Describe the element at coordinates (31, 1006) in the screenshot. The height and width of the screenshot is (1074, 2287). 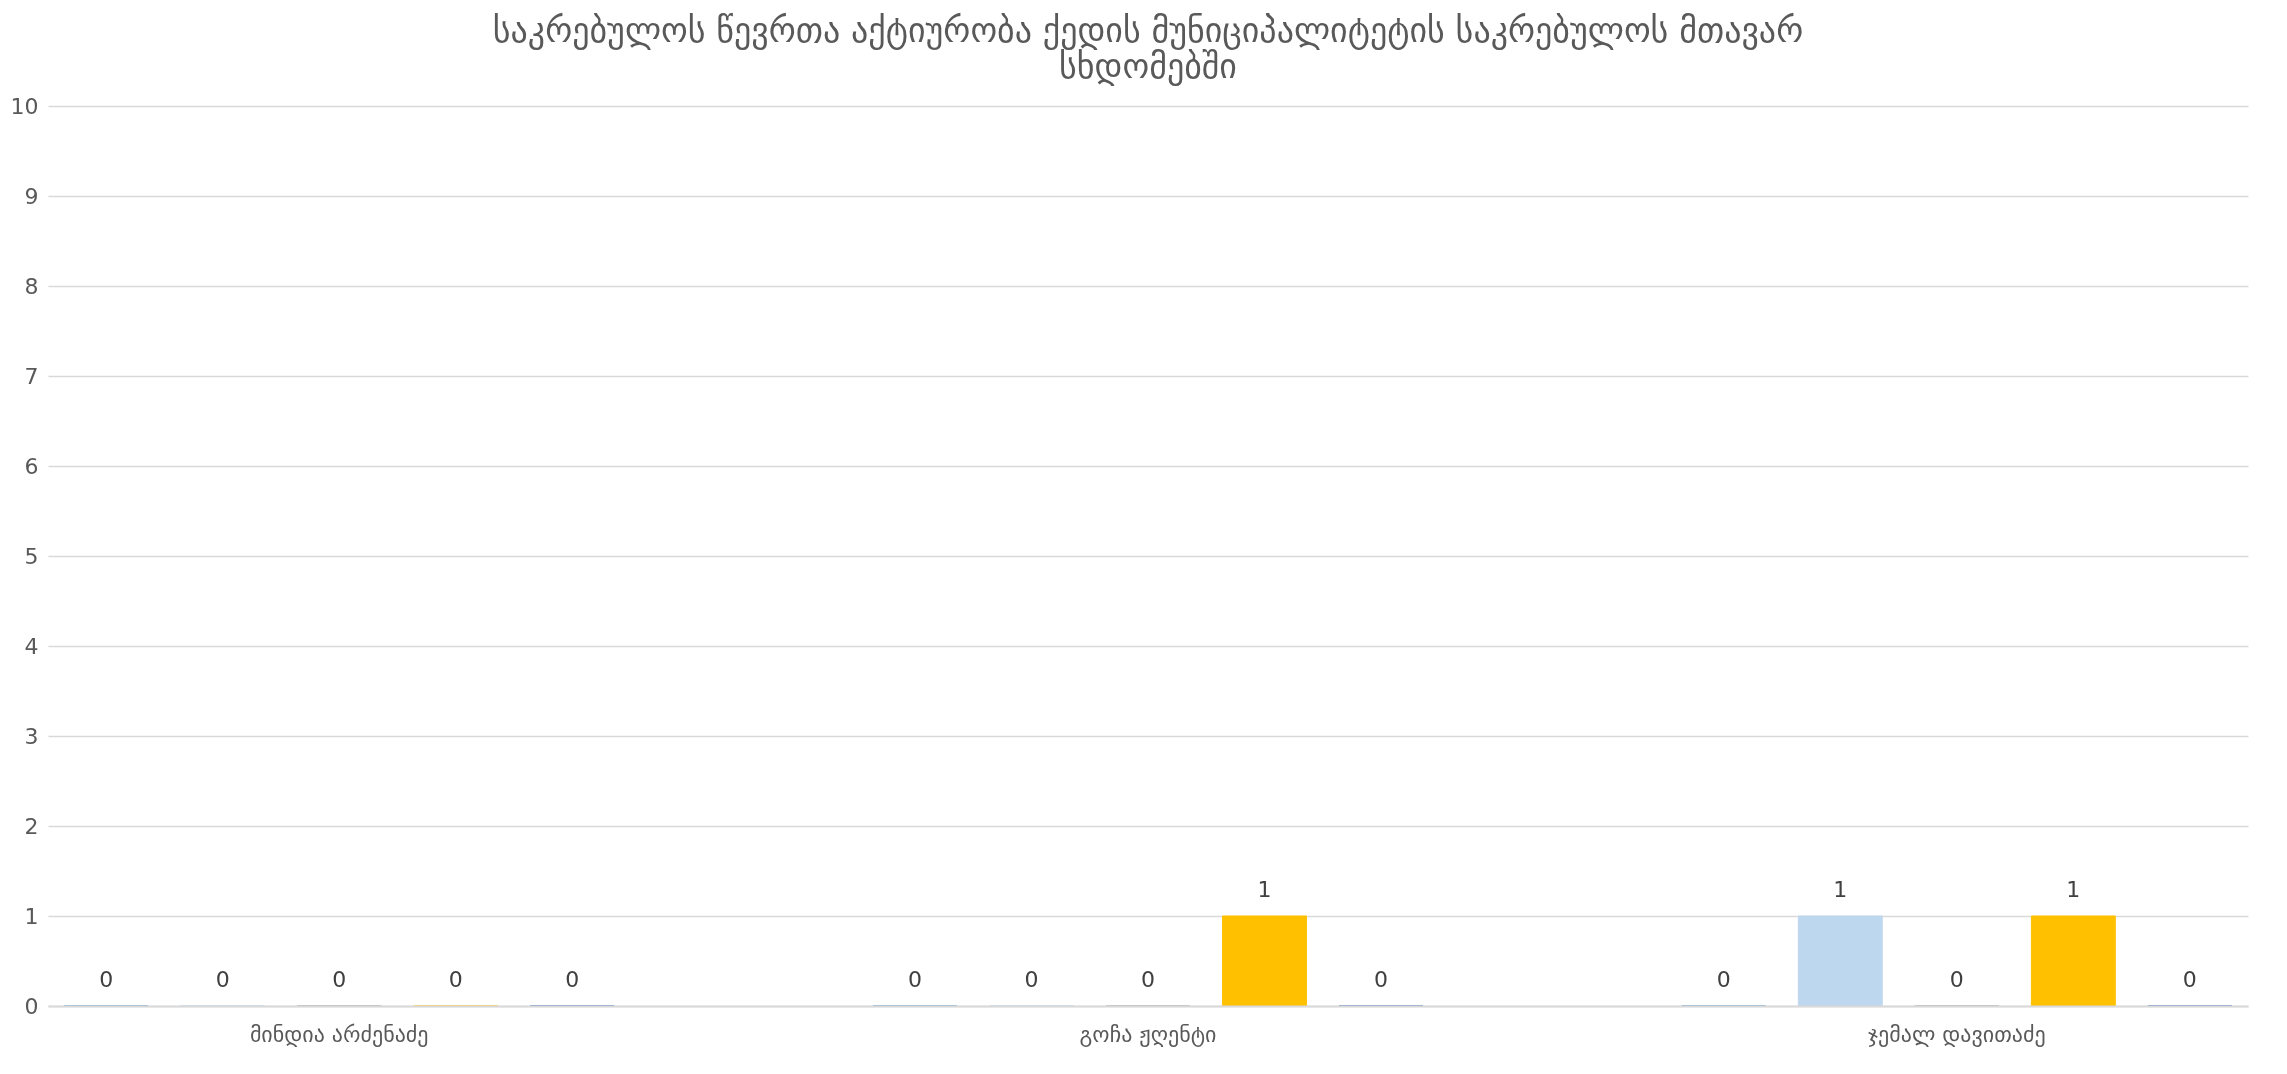
I see `y-tick-label: 0` at that location.